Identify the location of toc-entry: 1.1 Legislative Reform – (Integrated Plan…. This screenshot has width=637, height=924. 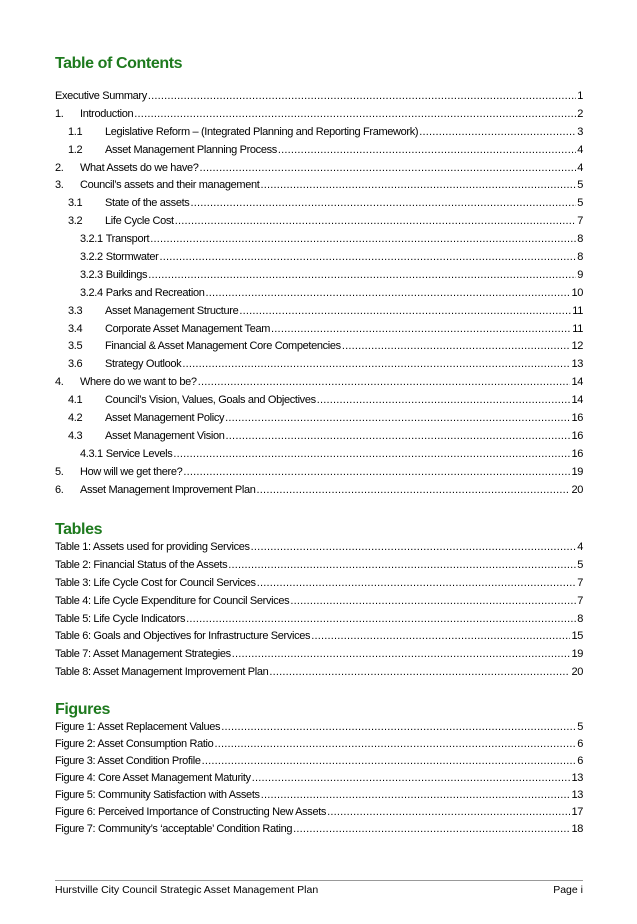
(319, 135).